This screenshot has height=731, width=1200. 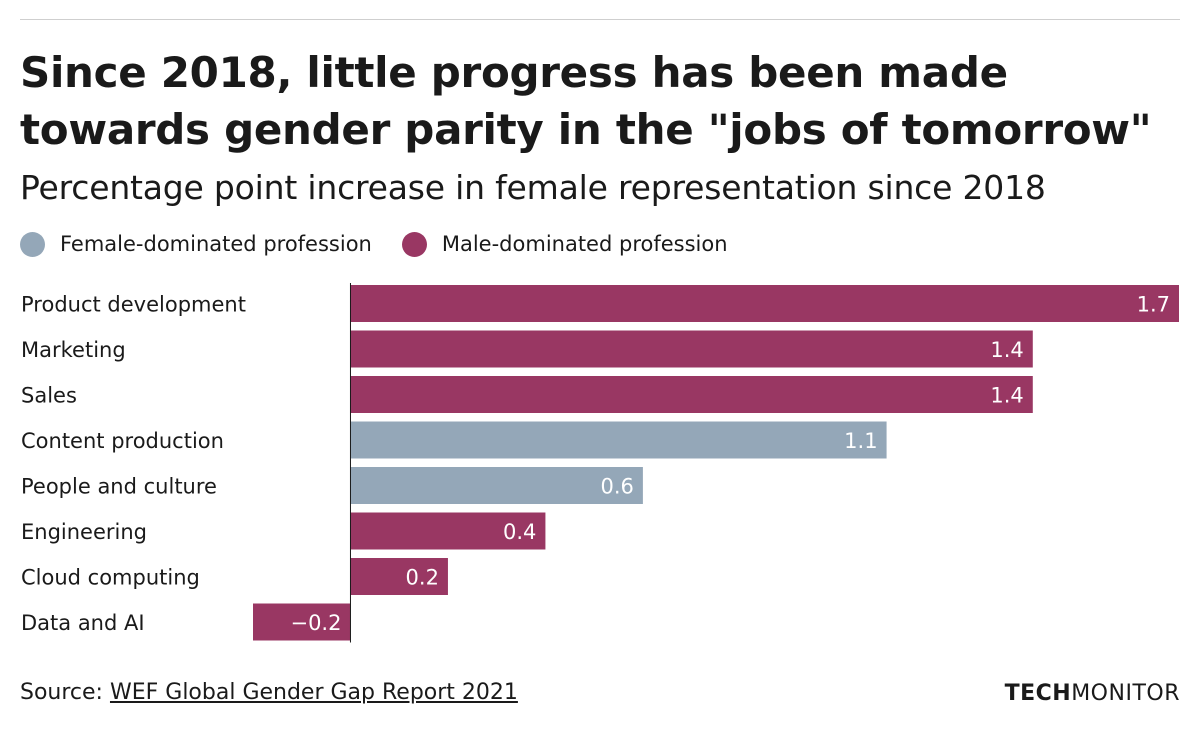 I want to click on category-label: Marketing, so click(x=73, y=350).